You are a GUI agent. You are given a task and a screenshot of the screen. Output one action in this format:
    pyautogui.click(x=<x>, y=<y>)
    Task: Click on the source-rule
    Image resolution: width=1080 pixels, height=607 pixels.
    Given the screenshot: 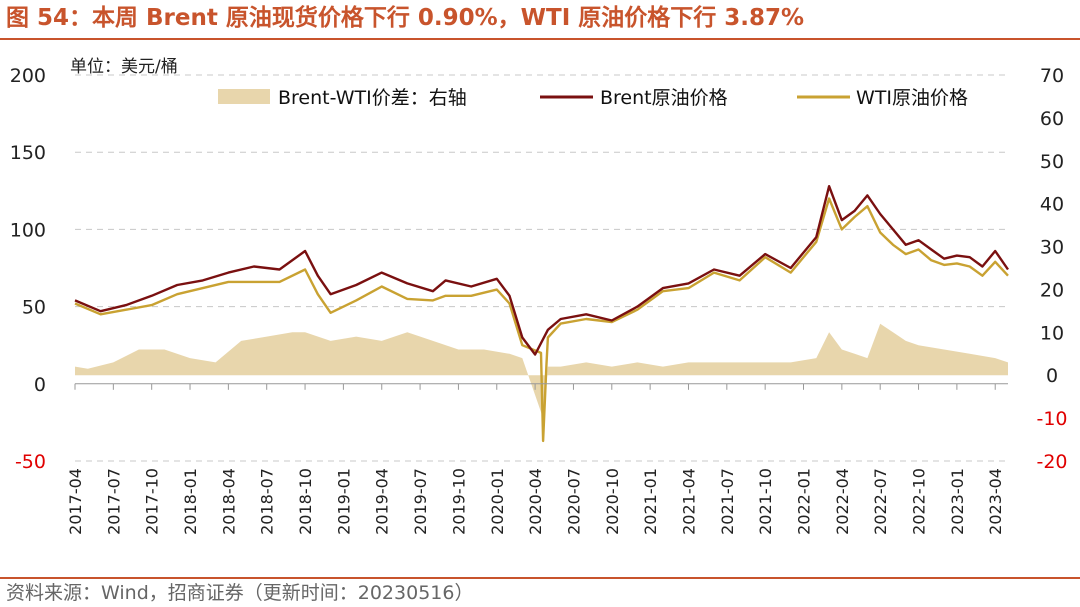 What is the action you would take?
    pyautogui.click(x=540, y=578)
    